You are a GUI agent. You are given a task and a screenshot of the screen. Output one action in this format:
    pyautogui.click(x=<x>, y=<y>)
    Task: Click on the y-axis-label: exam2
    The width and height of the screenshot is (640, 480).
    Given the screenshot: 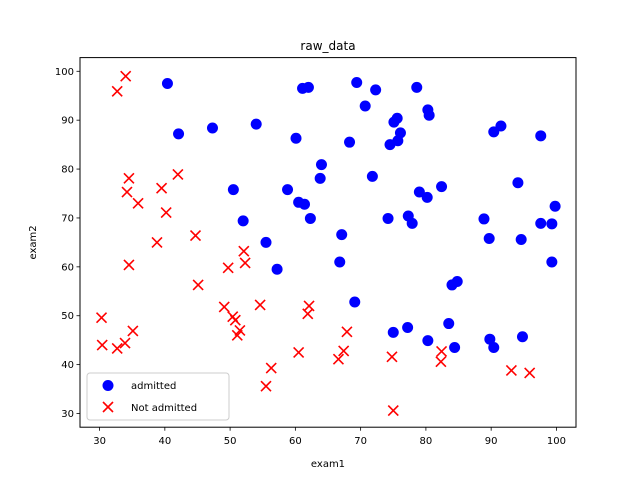 What is the action you would take?
    pyautogui.click(x=33, y=242)
    